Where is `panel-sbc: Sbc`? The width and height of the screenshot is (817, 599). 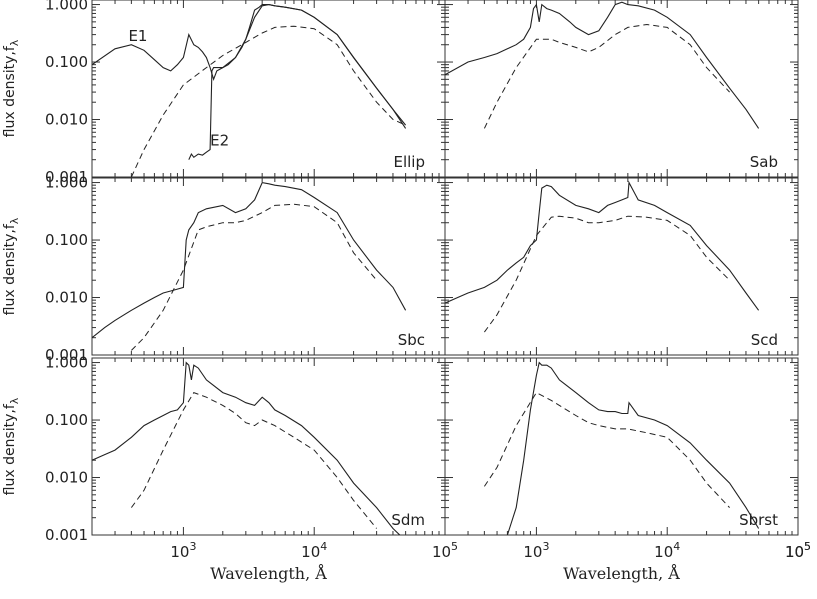
panel-sbc: Sbc is located at coordinates (268, 266).